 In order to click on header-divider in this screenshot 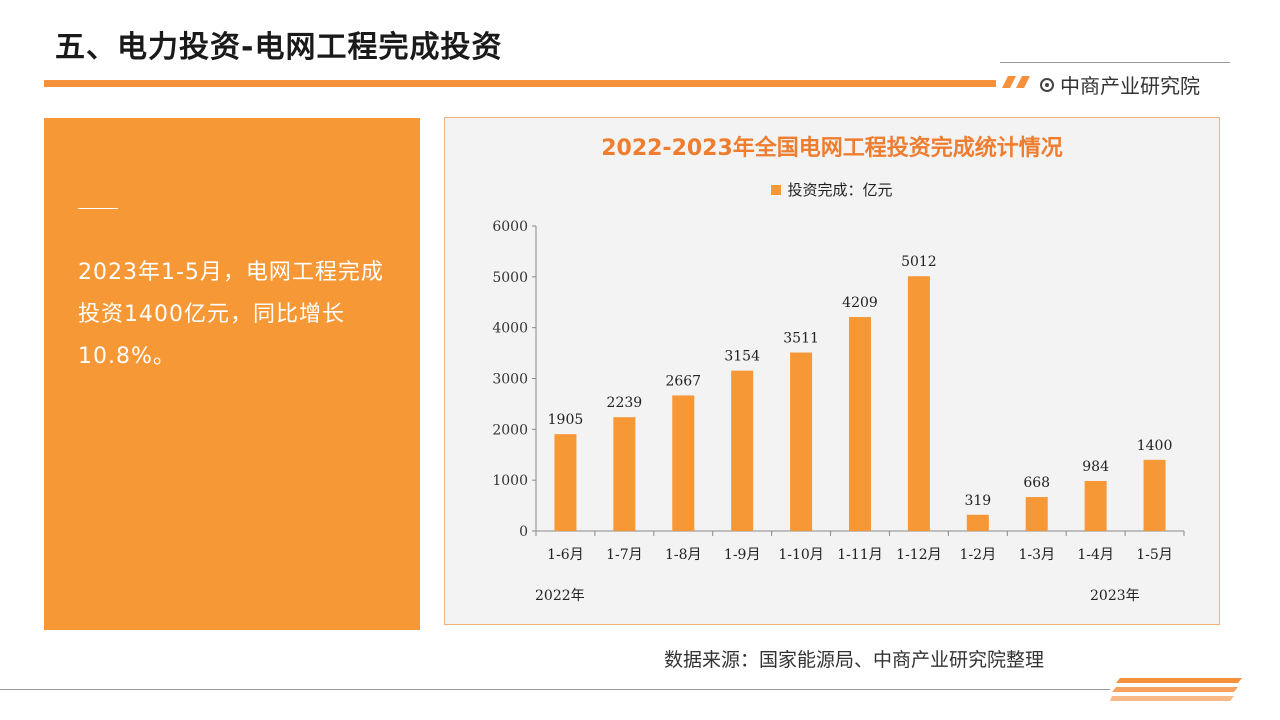, I will do `click(1115, 62)`.